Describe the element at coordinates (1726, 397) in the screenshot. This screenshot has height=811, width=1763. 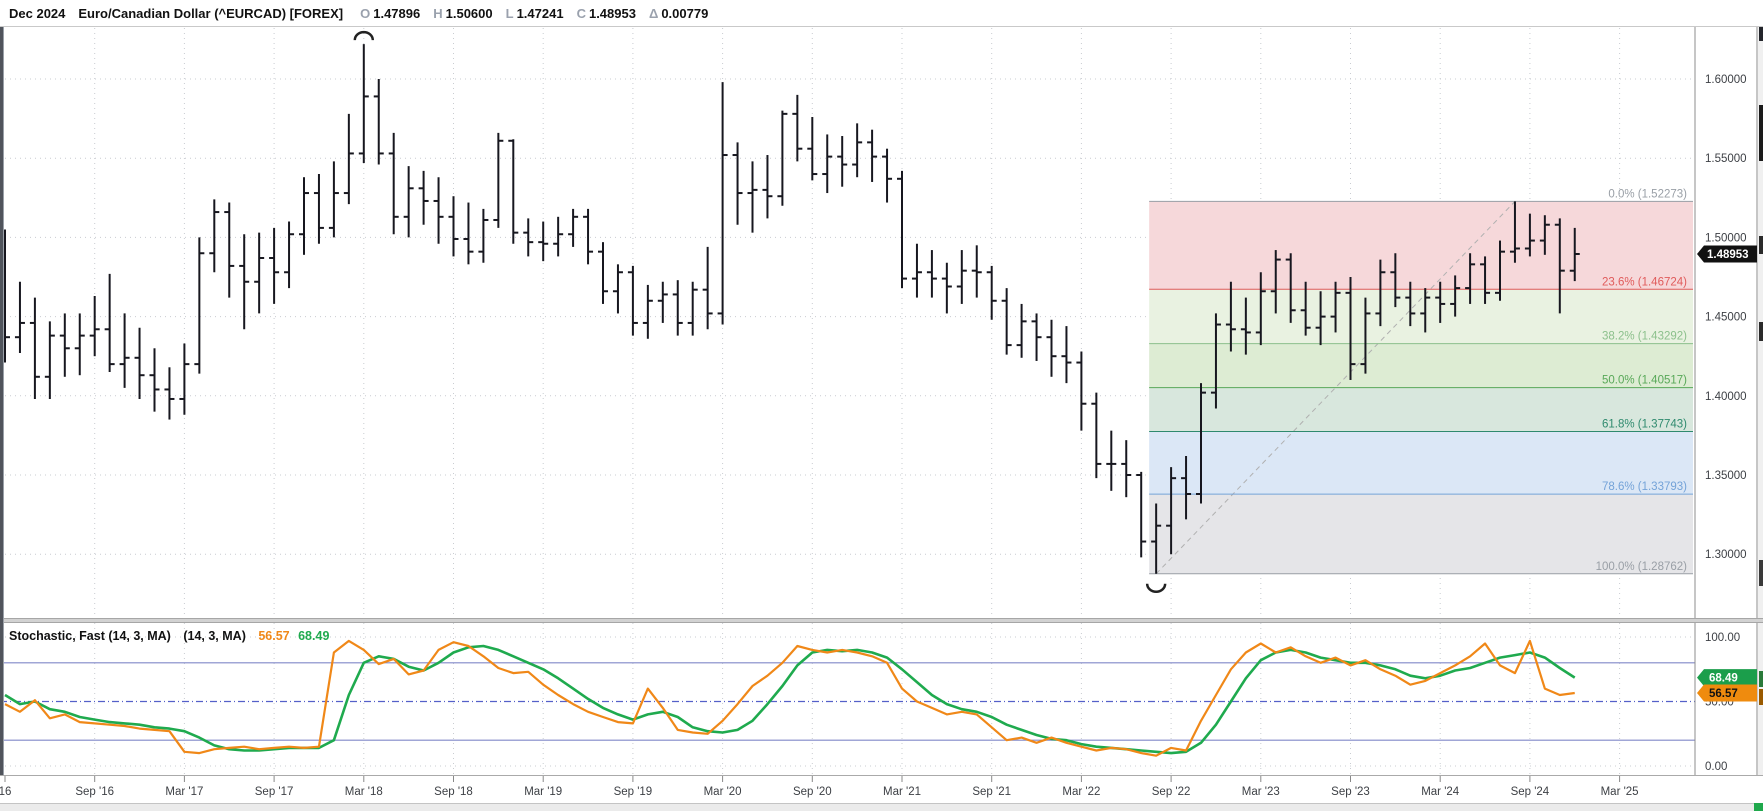
I see `price-axis-label: 1.40000` at that location.